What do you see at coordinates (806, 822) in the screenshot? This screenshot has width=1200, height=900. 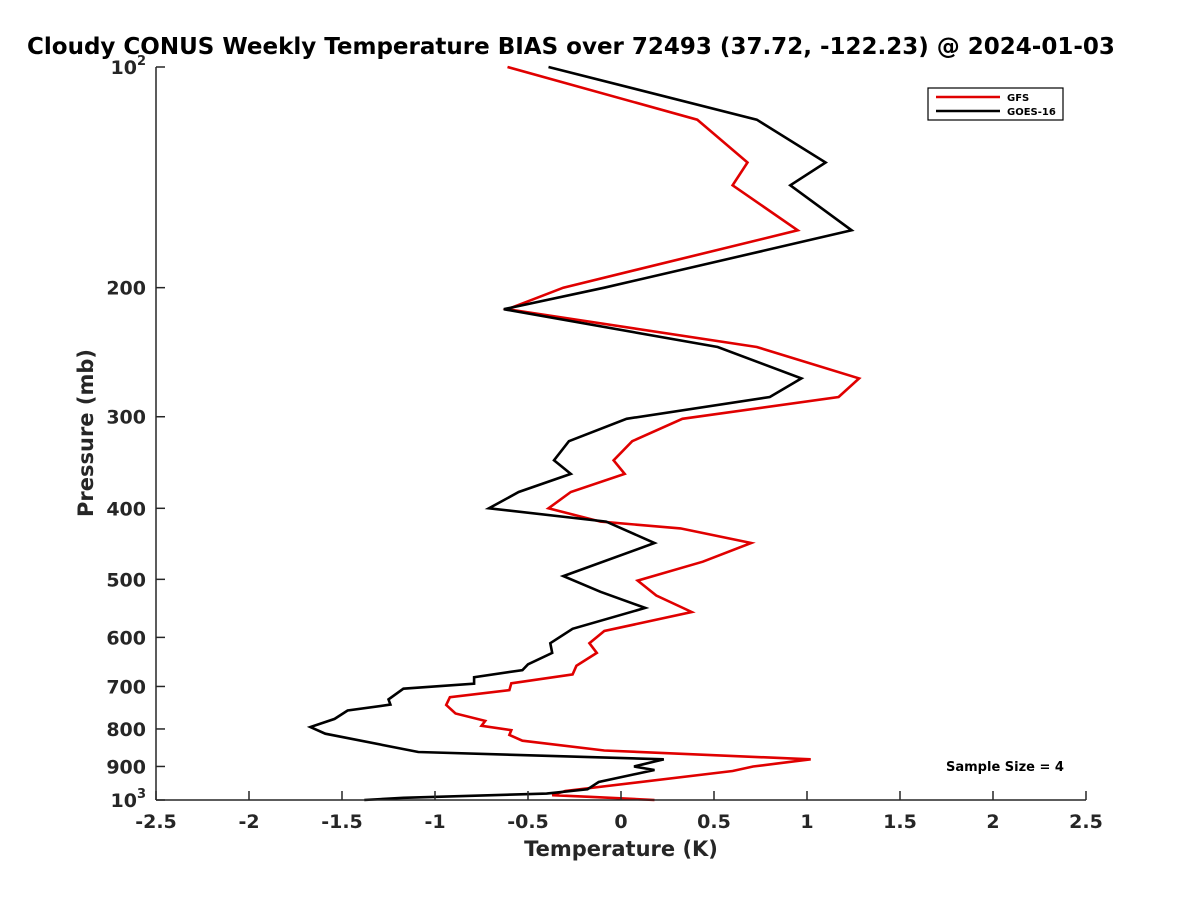 I see `x-tick-label: 1` at bounding box center [806, 822].